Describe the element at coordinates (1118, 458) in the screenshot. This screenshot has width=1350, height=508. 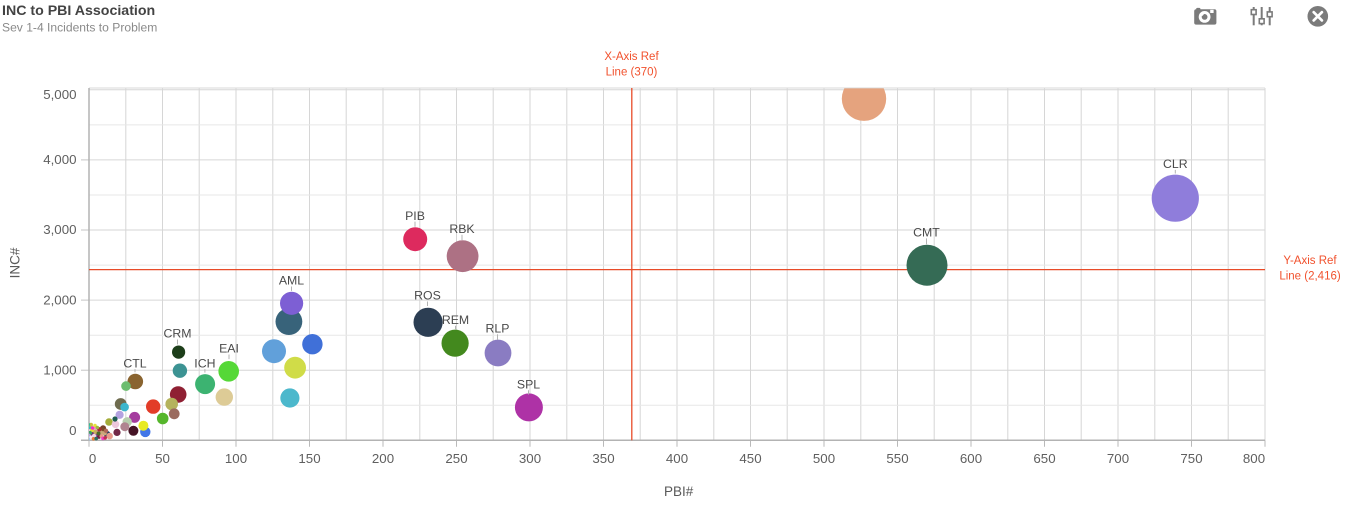
I see `svg-text: 700` at that location.